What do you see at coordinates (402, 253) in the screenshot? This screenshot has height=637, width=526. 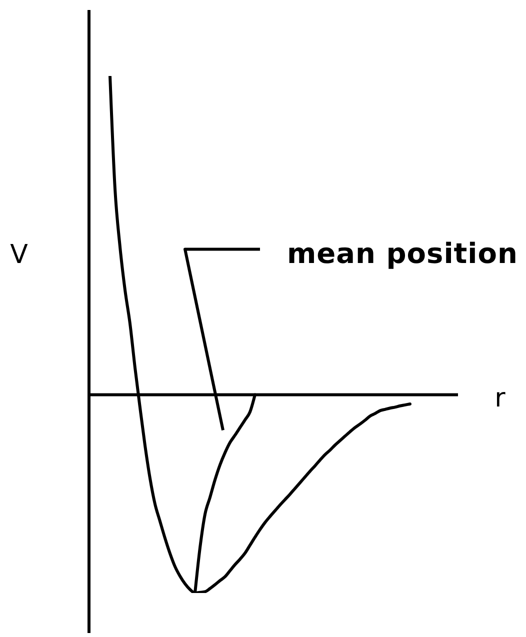 I see `text: mean position` at bounding box center [402, 253].